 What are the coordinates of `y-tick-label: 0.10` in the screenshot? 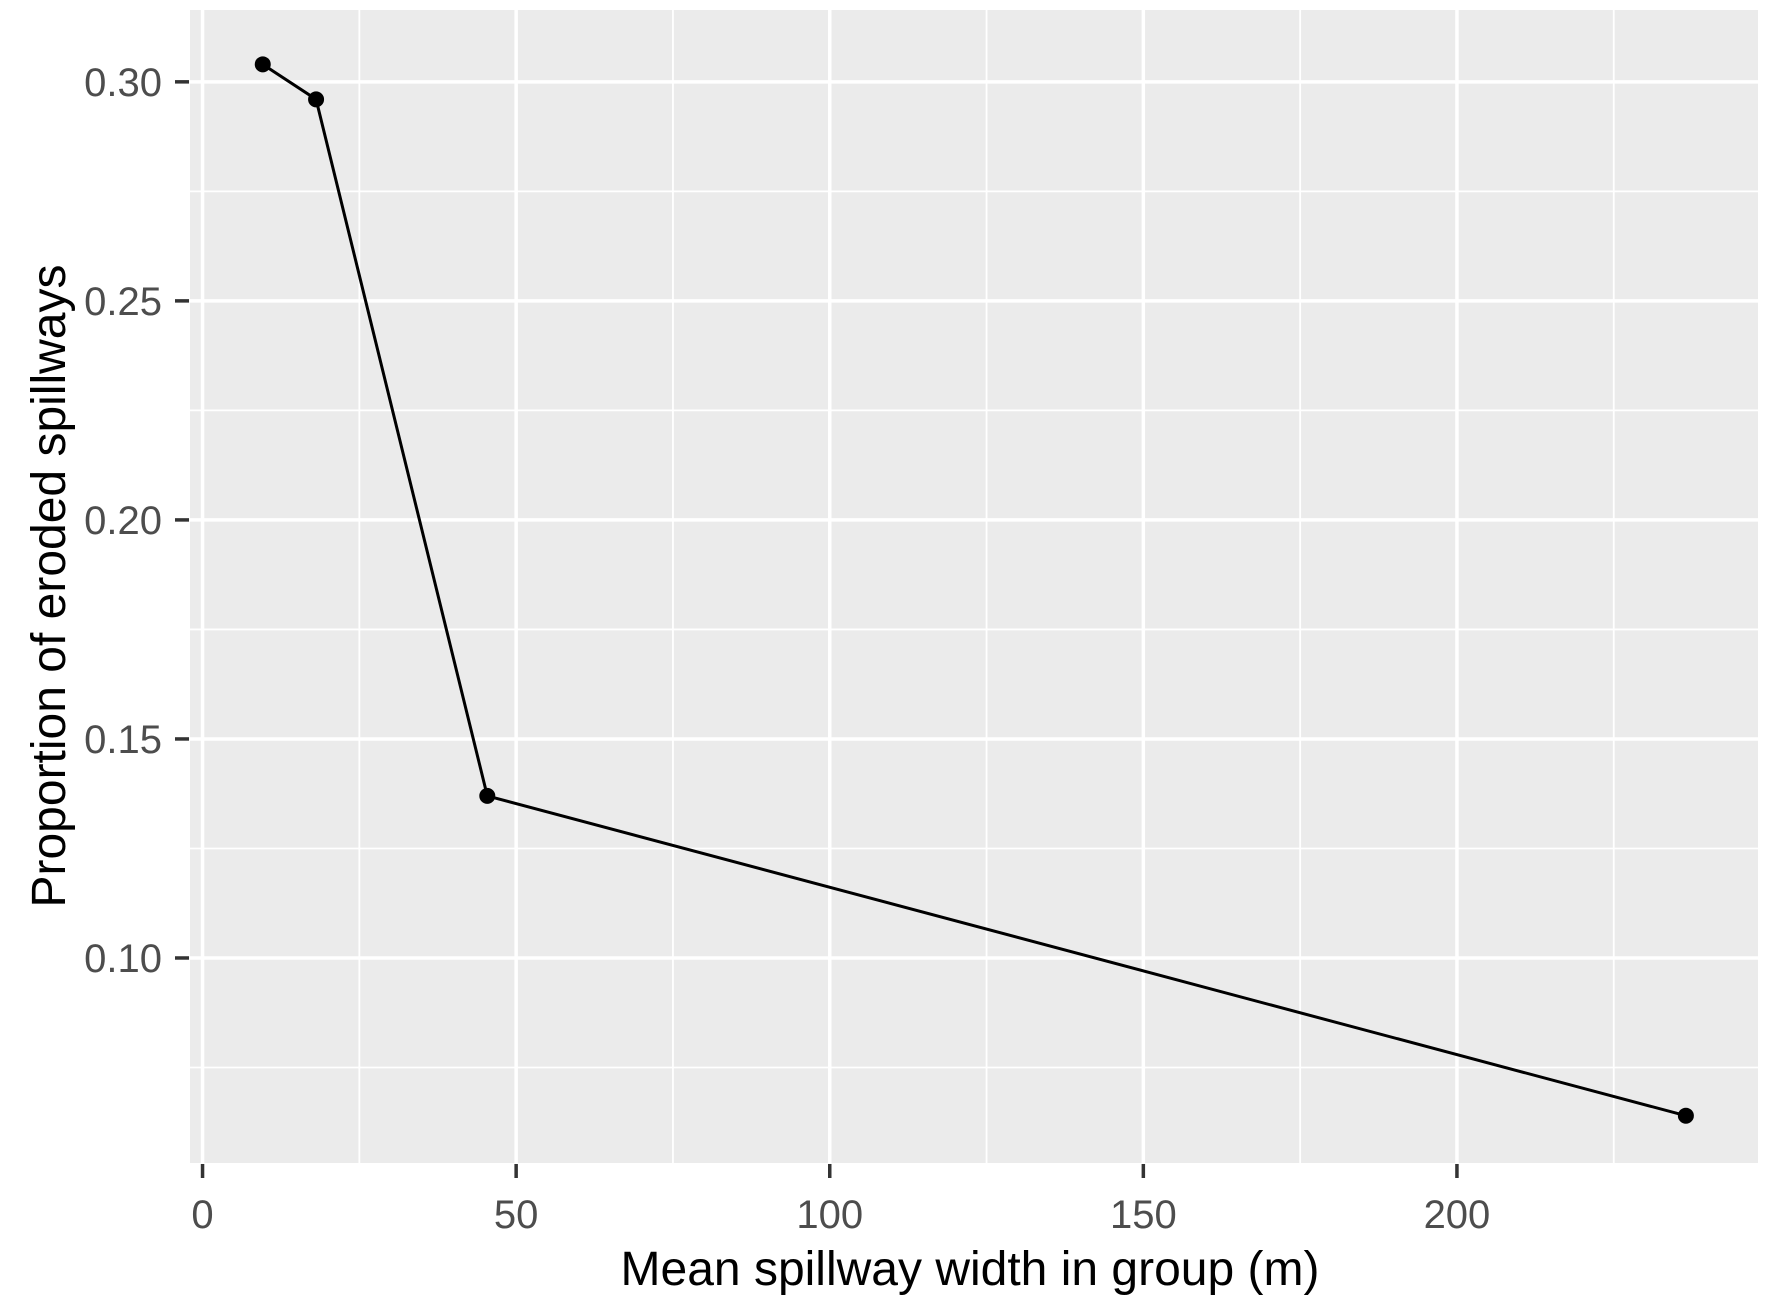 It's located at (123, 959).